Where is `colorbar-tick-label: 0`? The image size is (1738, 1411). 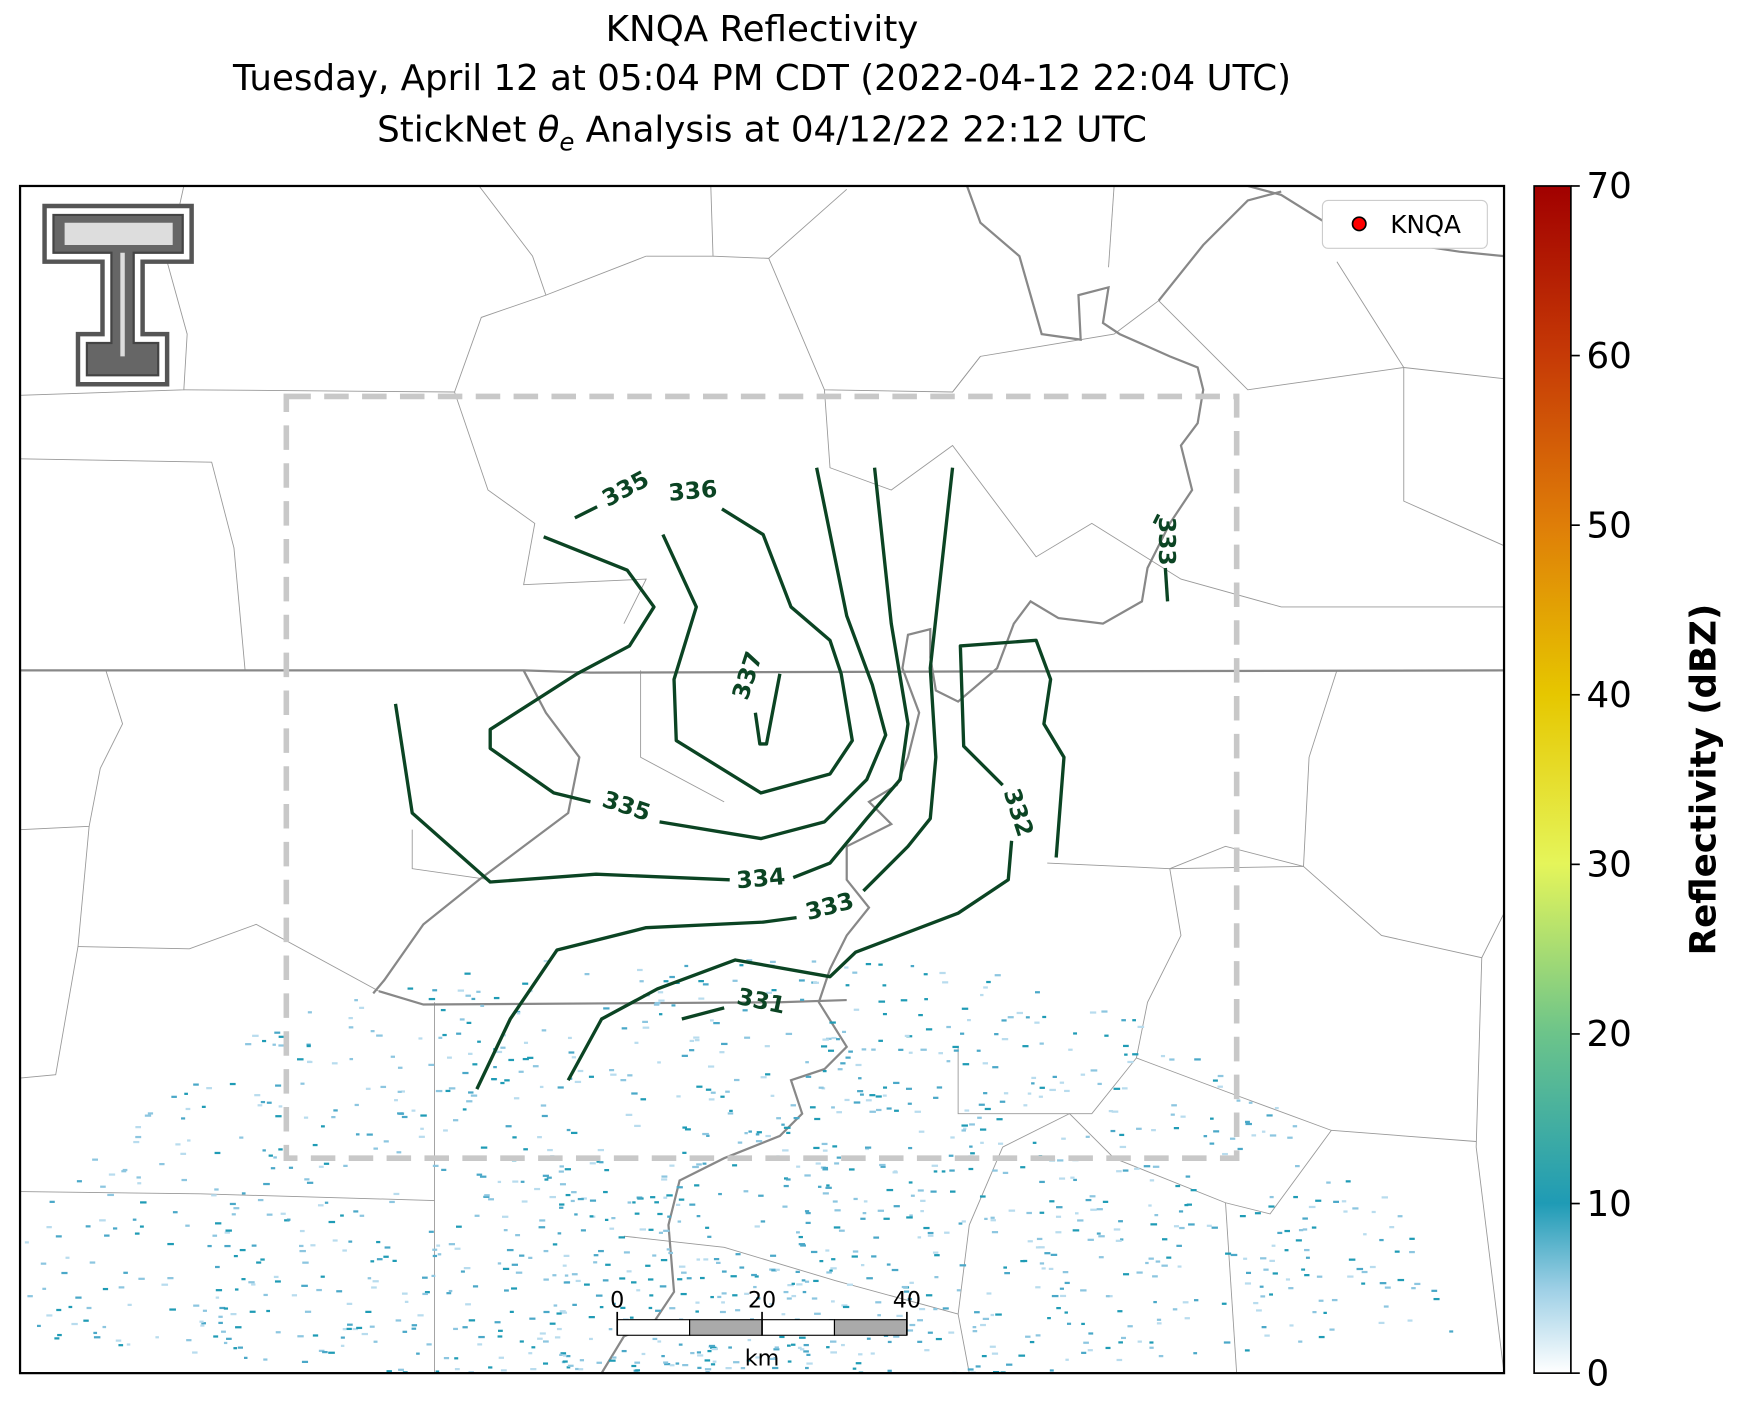
colorbar-tick-label: 0 is located at coordinates (1597, 1373).